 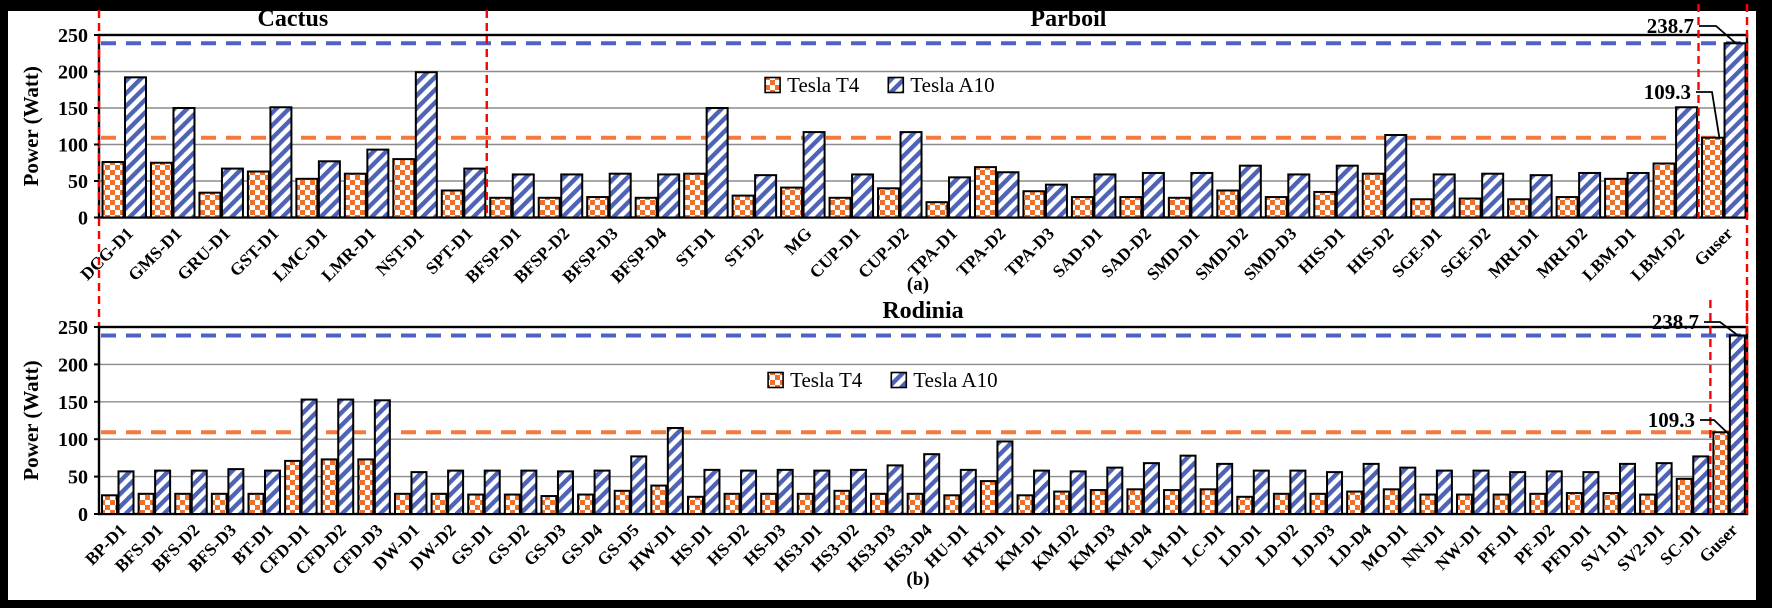 What do you see at coordinates (293, 19) in the screenshot?
I see `suite-title: Cactus` at bounding box center [293, 19].